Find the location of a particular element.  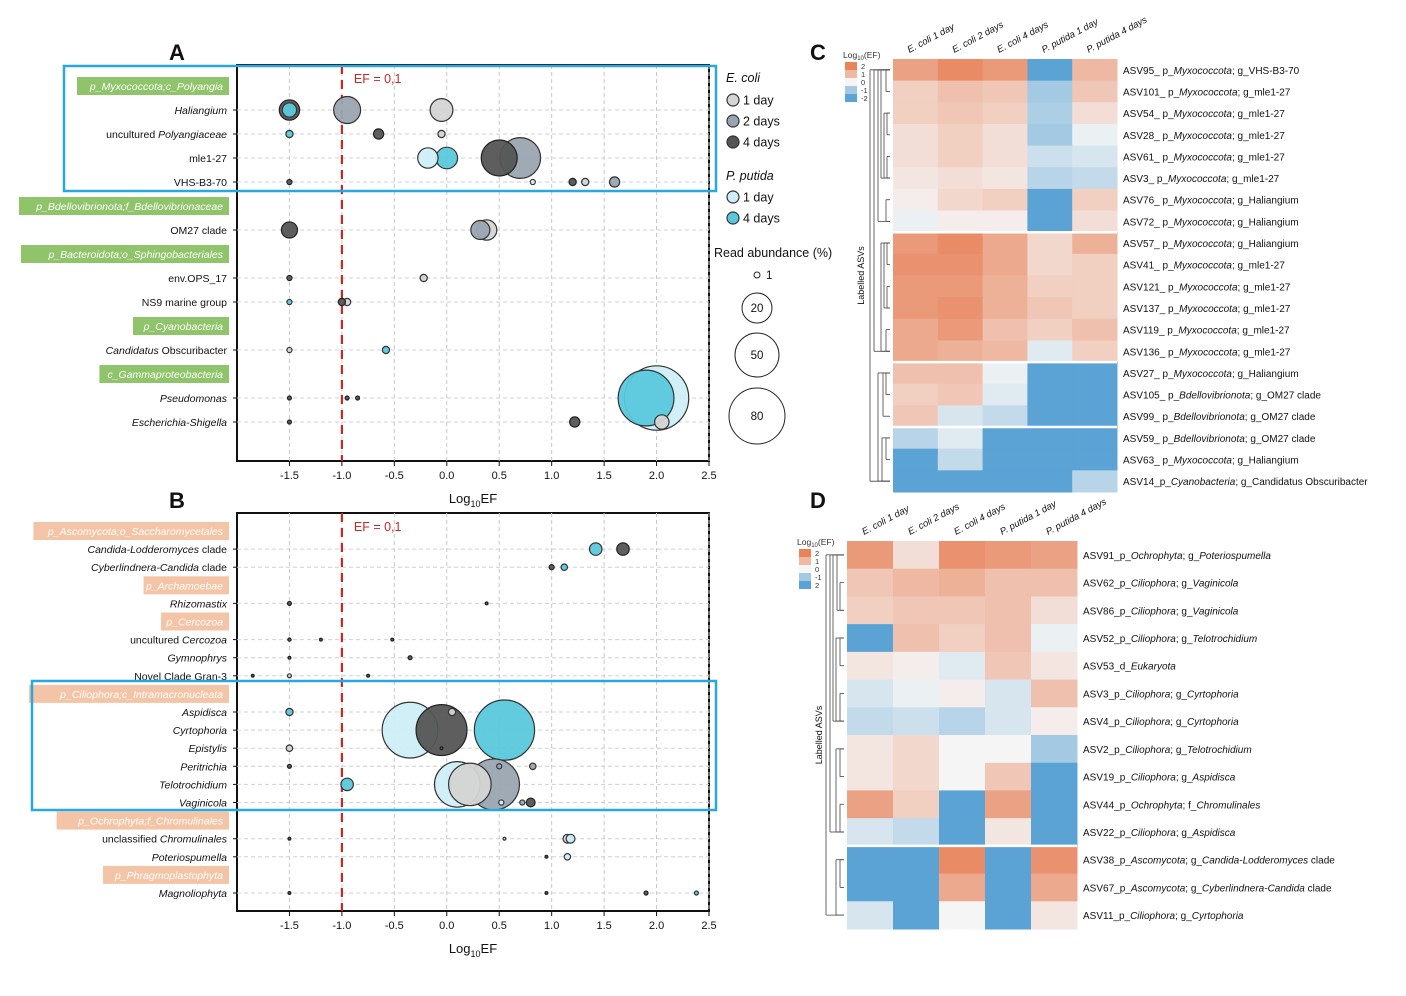

y-tick-label: uncultured Cercozoa is located at coordinates (178, 641).